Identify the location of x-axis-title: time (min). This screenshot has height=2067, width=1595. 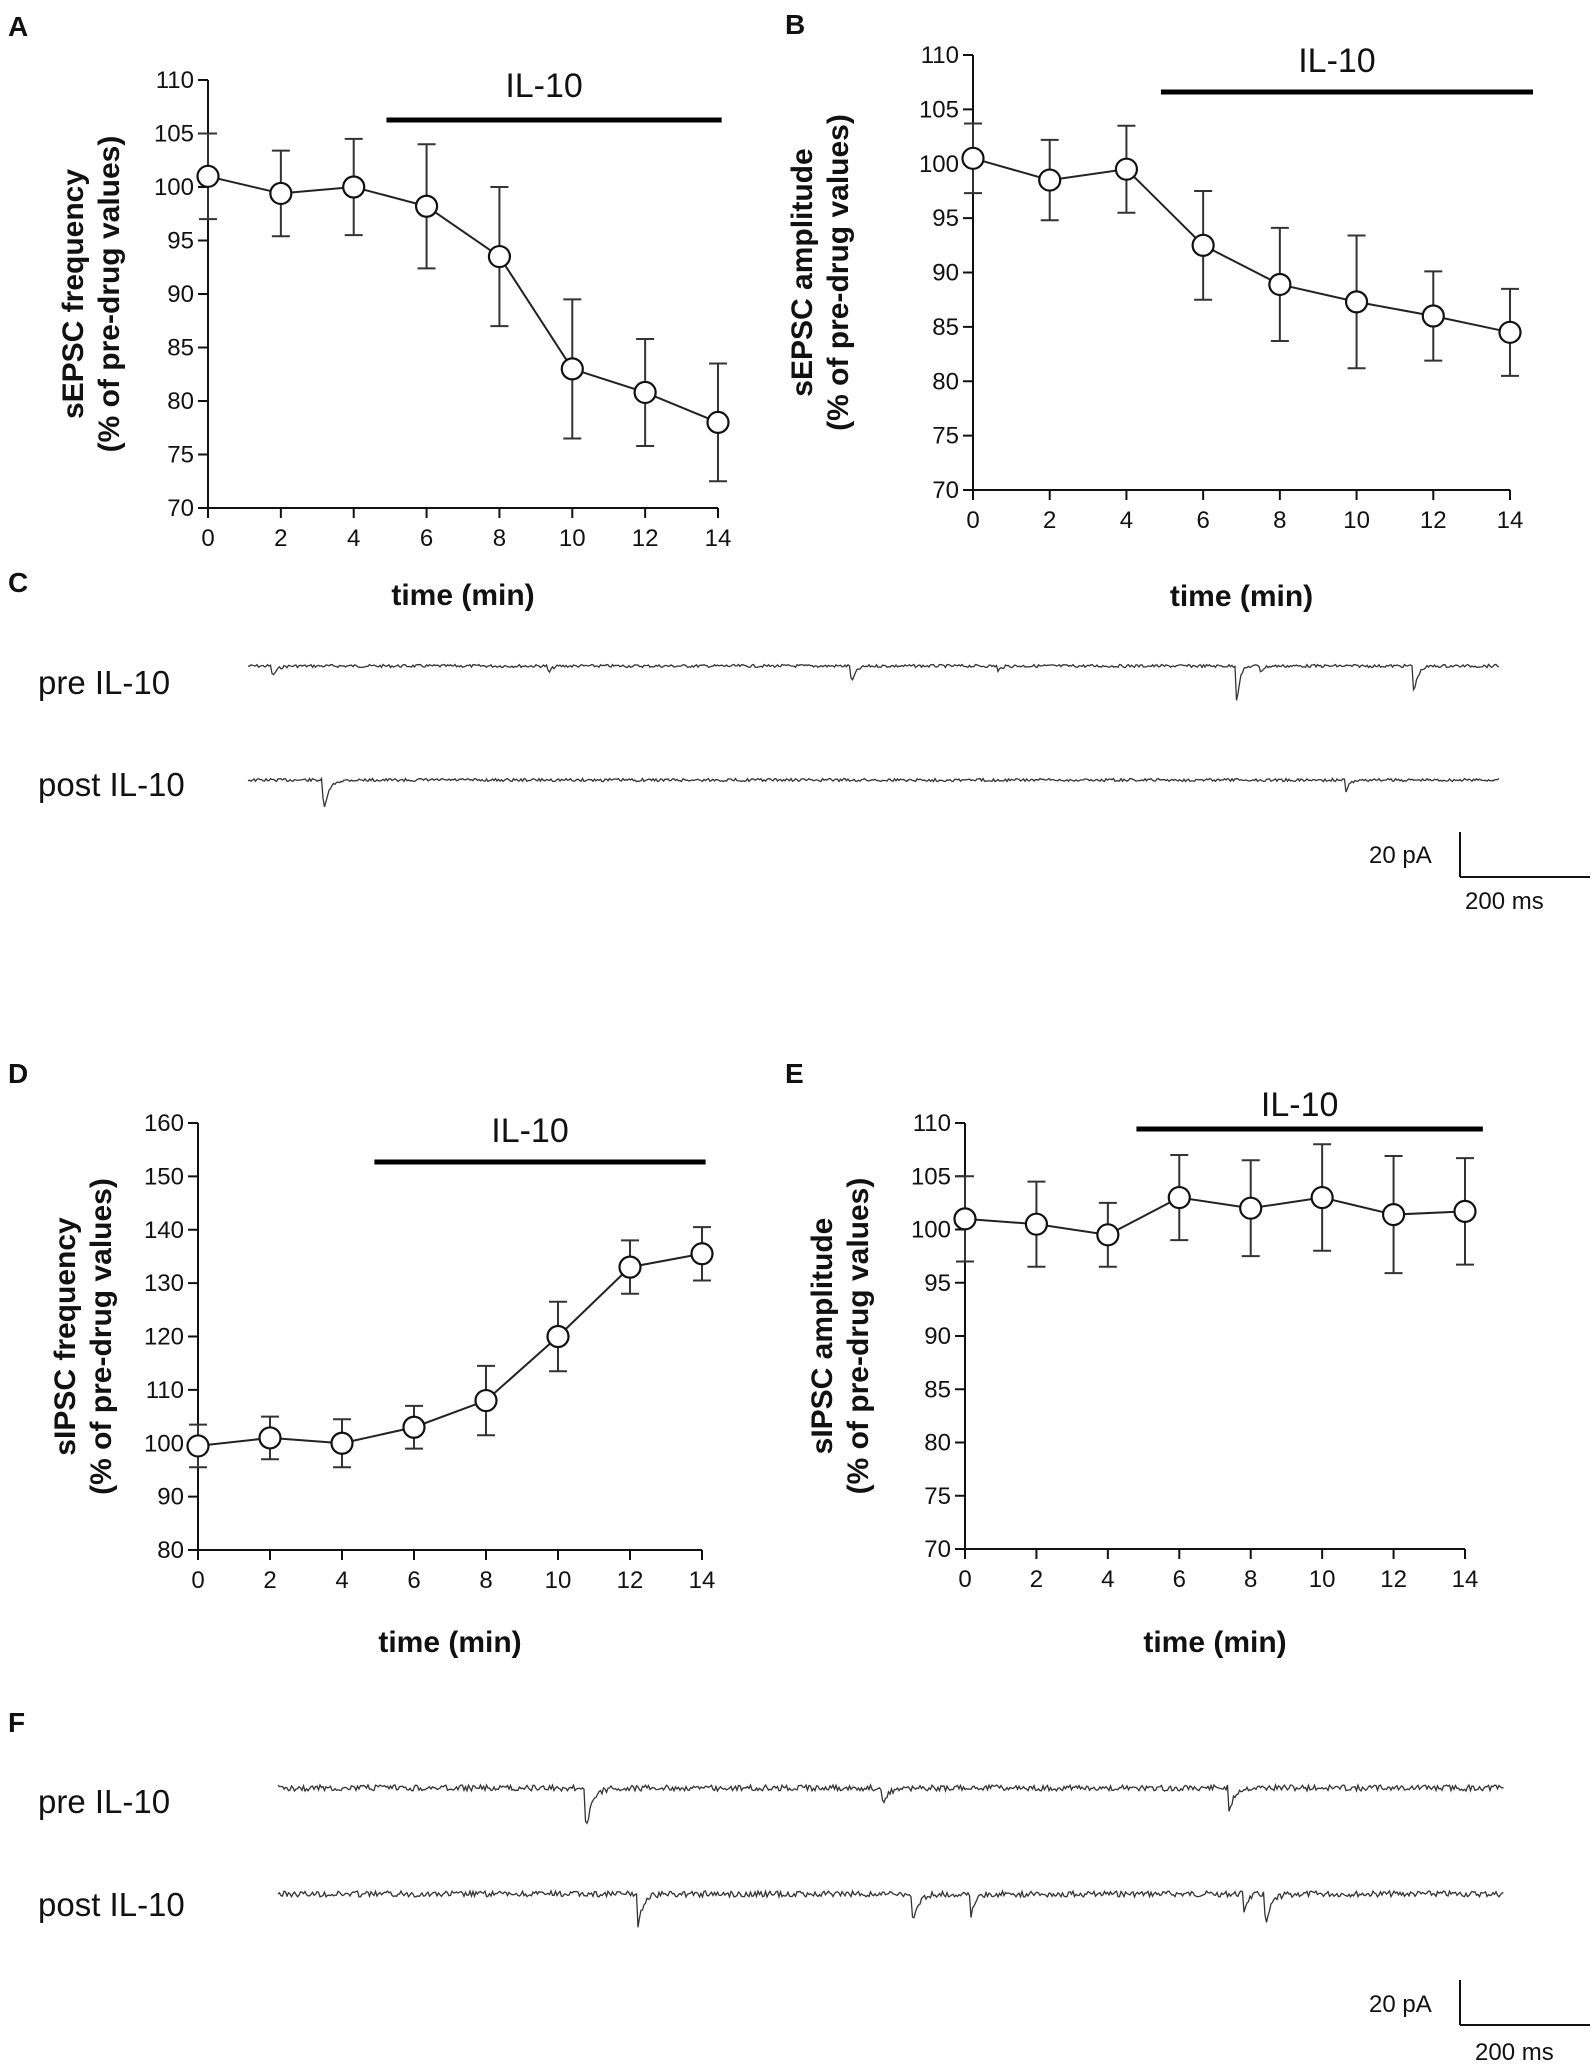
(1214, 1642).